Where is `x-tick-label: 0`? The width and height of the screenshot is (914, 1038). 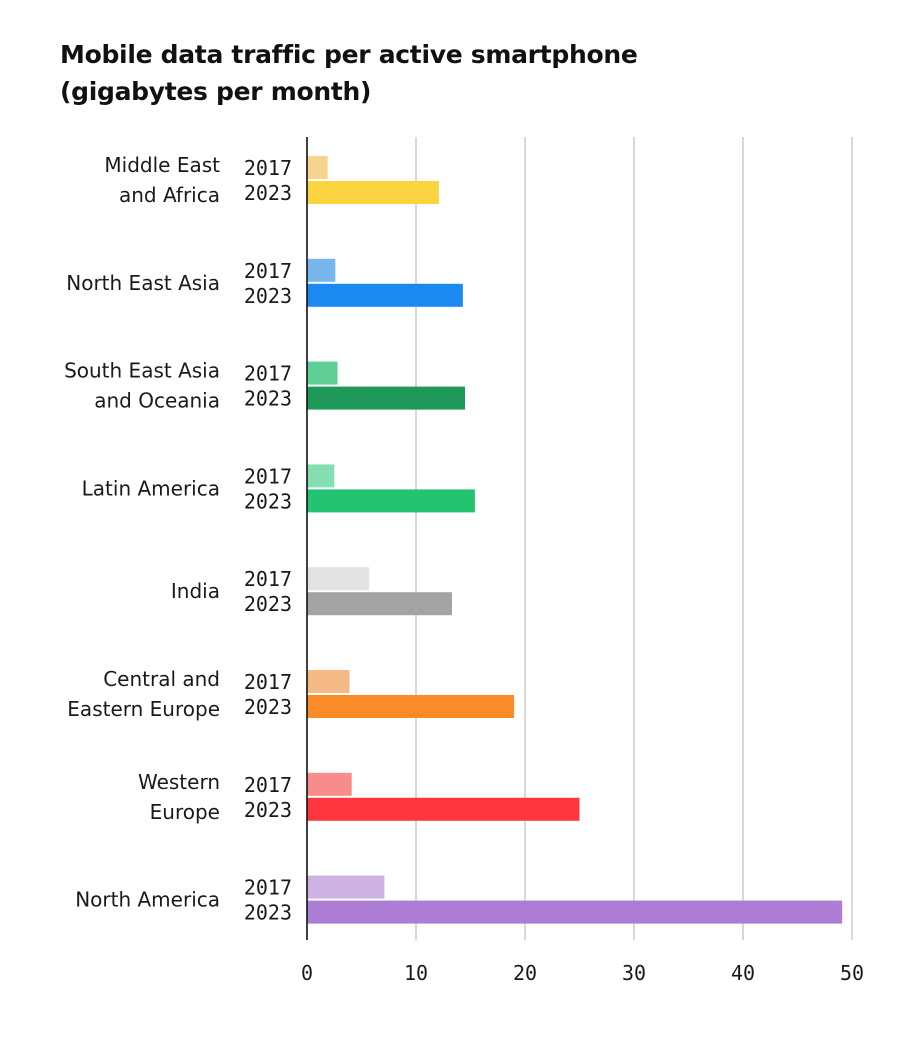
x-tick-label: 0 is located at coordinates (307, 973).